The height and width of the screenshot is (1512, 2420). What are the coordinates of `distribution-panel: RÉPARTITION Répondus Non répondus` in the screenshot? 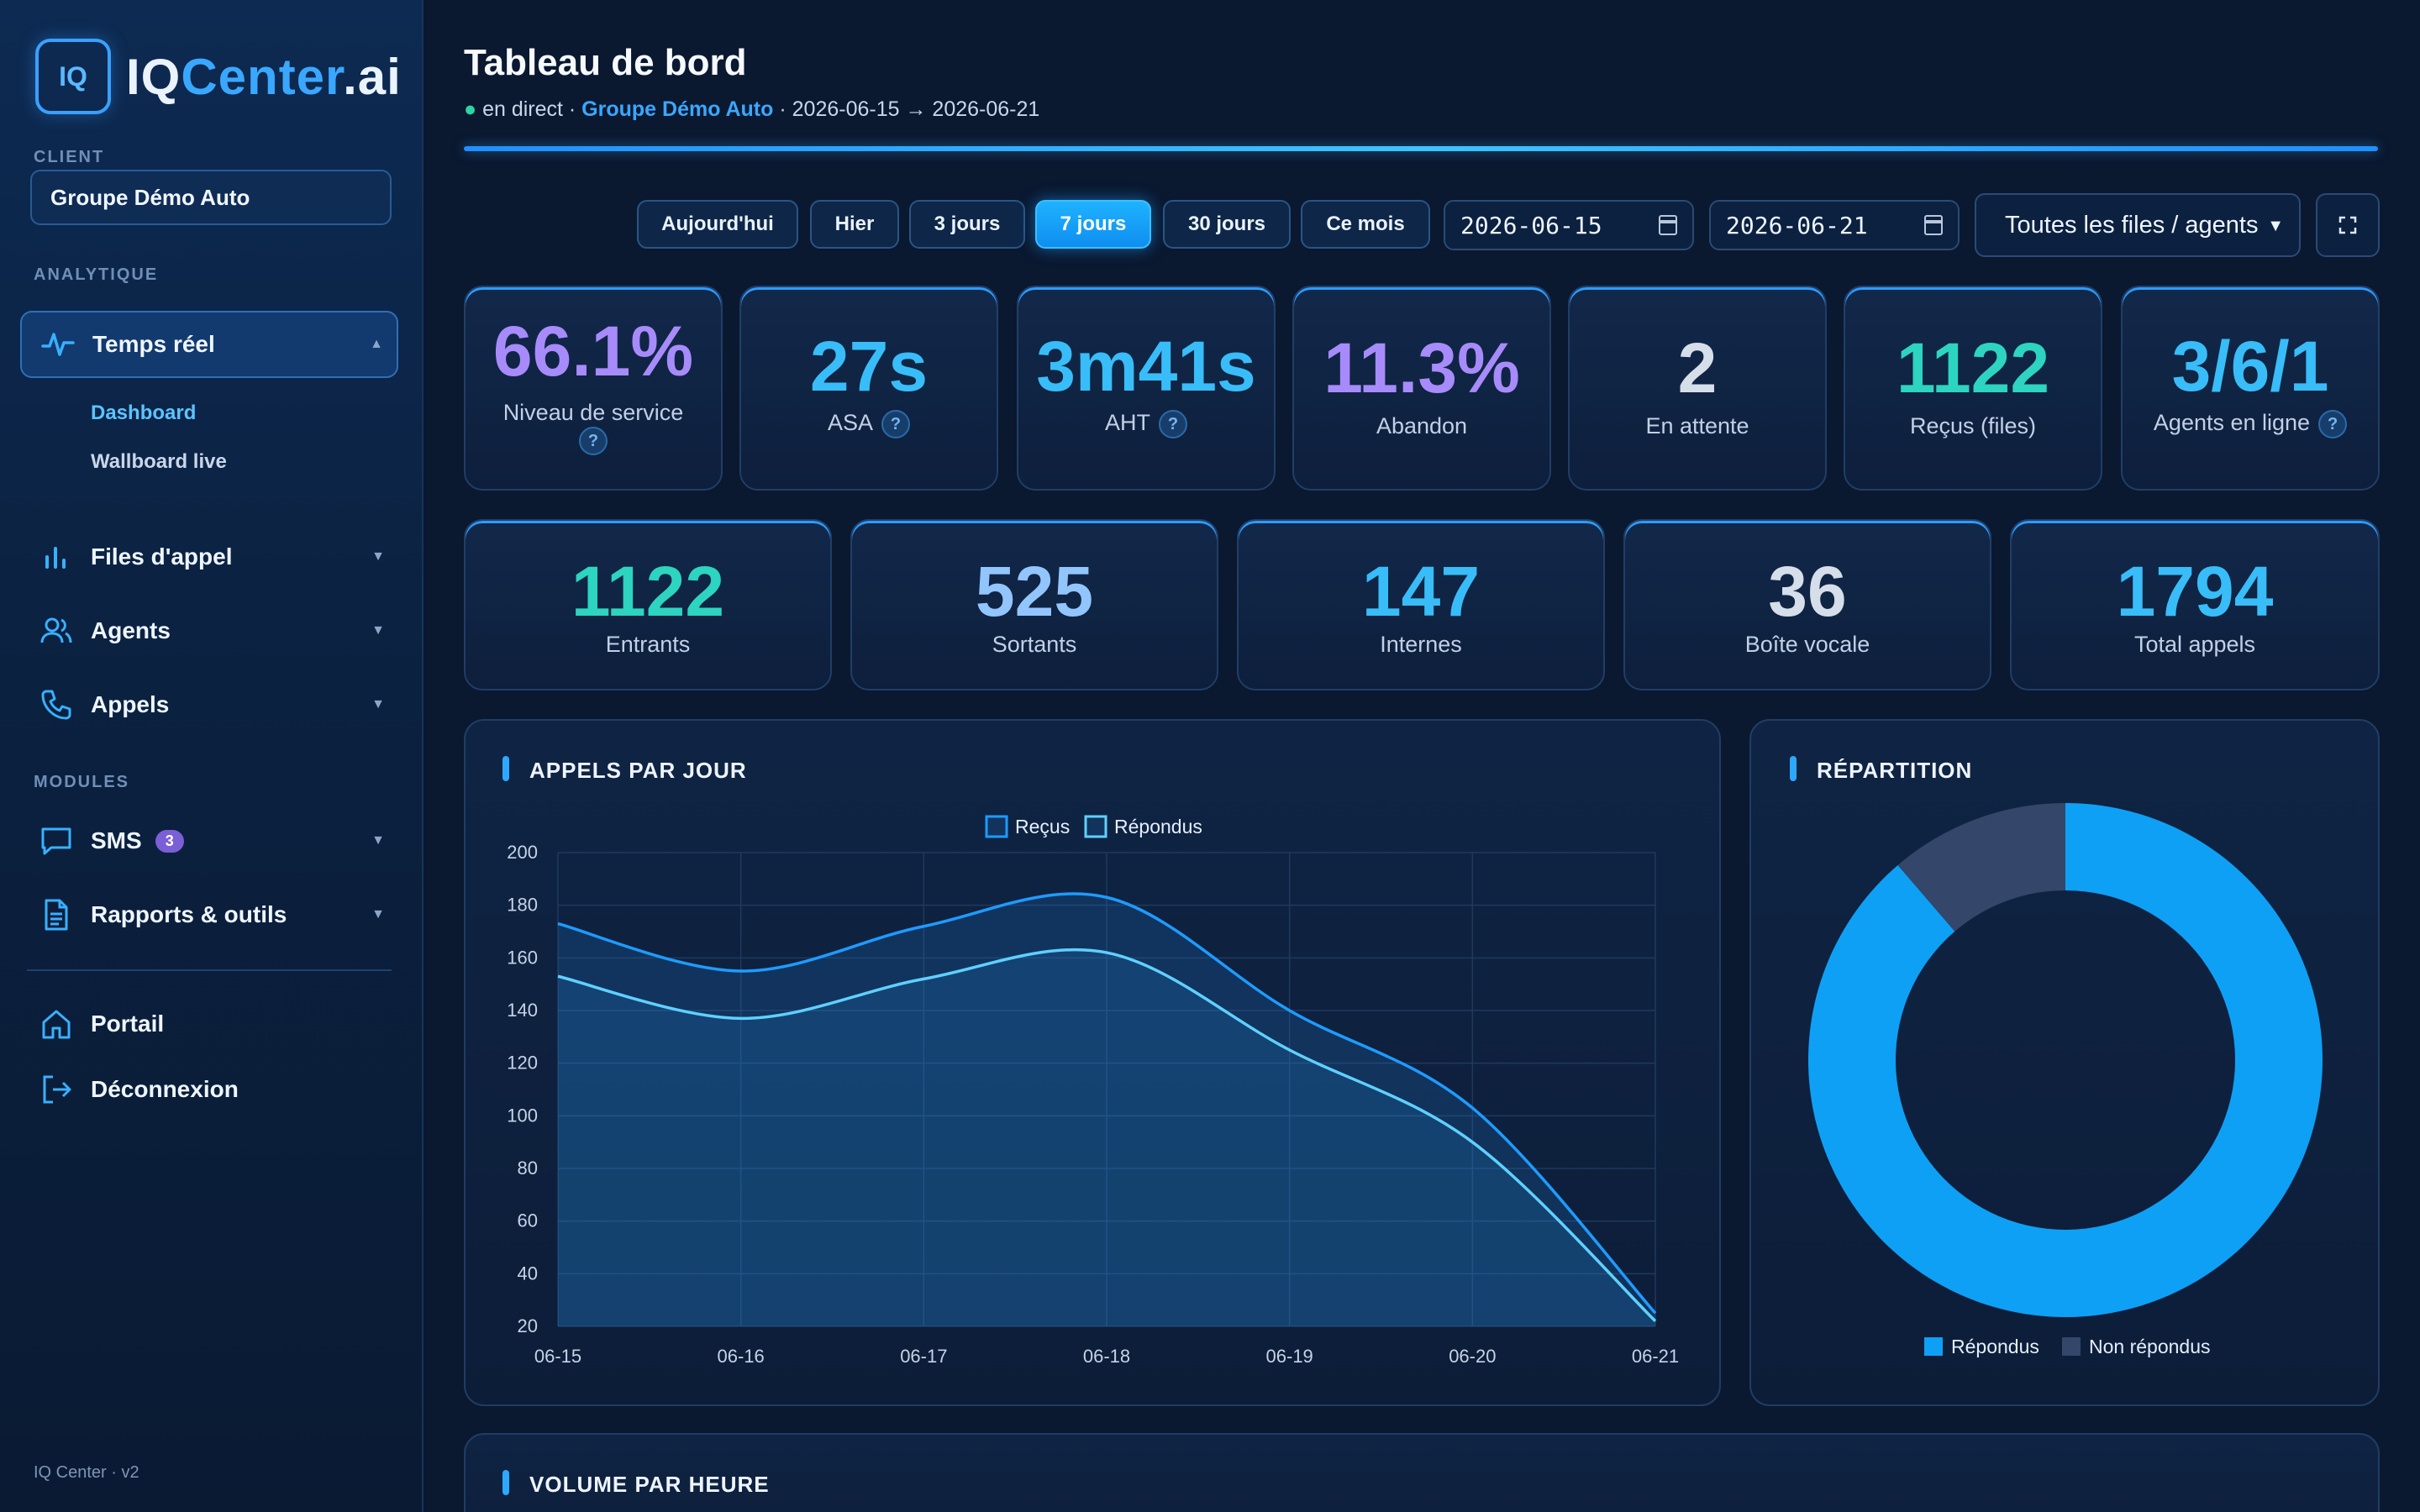 It's located at (2064, 1062).